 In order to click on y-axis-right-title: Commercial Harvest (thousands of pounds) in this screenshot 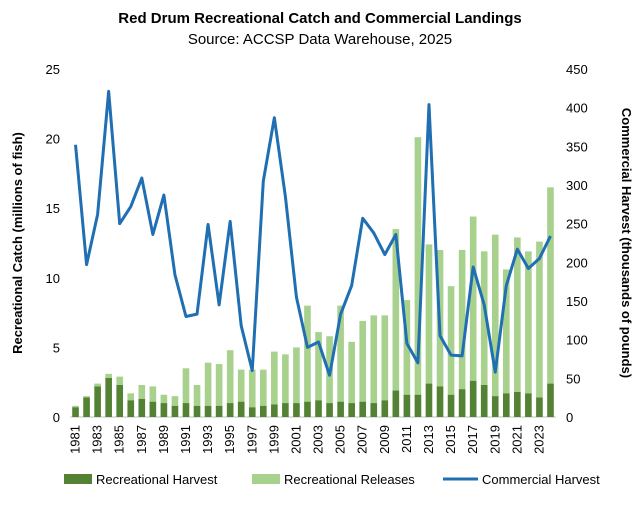, I will do `click(626, 243)`.